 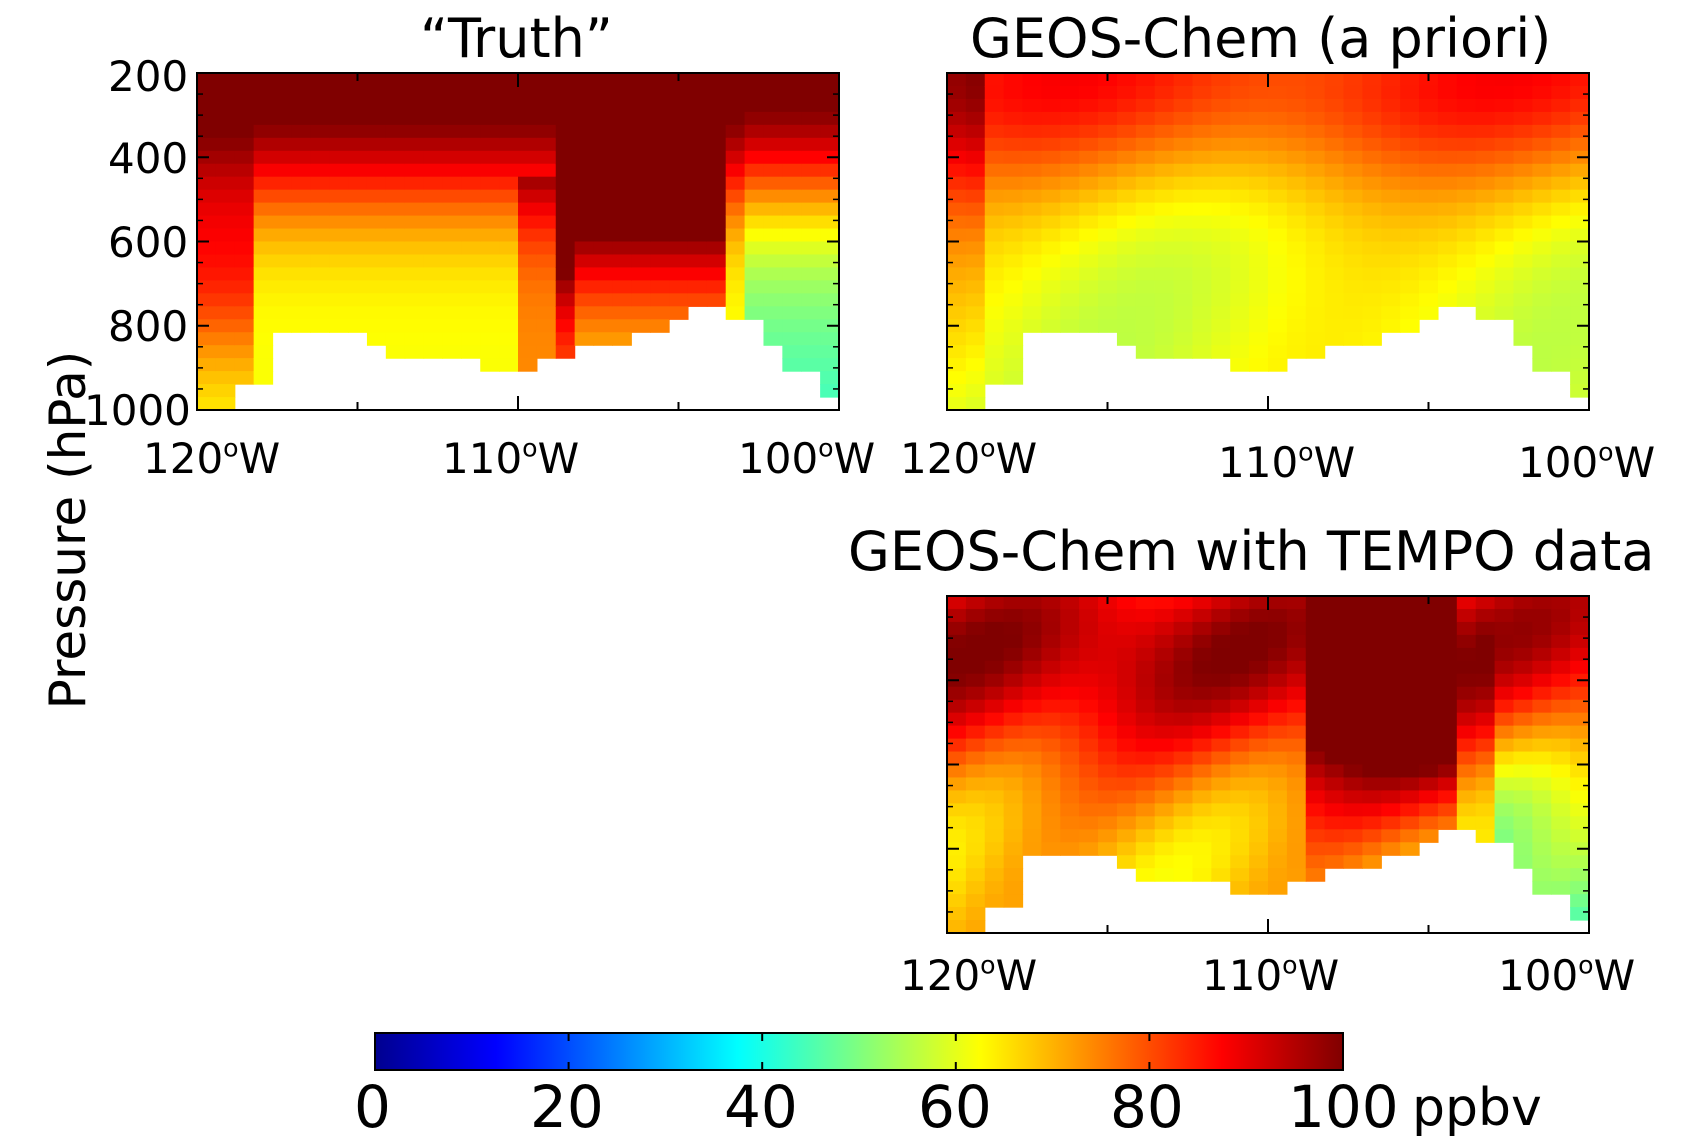 What do you see at coordinates (859, 1051) in the screenshot?
I see `colorbar` at bounding box center [859, 1051].